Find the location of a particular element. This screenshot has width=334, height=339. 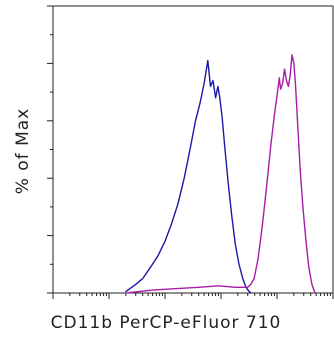

x-axis-label: CD11b PerCP-eFluor 710 is located at coordinates (166, 323).